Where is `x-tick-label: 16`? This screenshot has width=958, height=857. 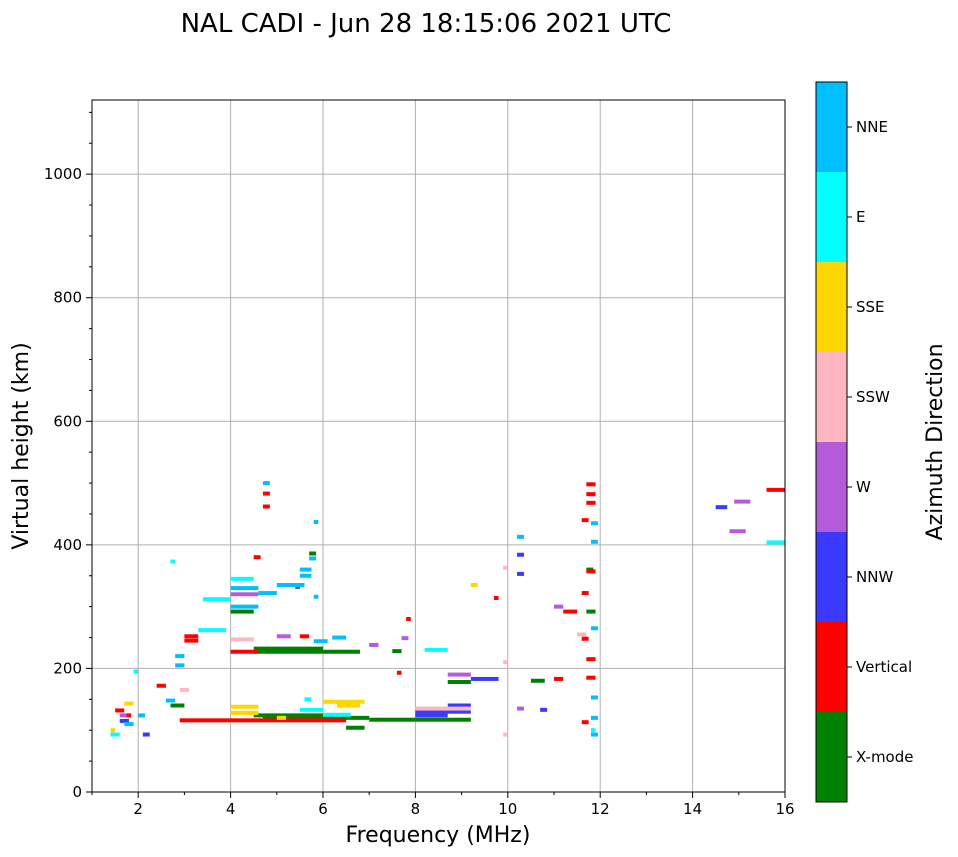 x-tick-label: 16 is located at coordinates (784, 809).